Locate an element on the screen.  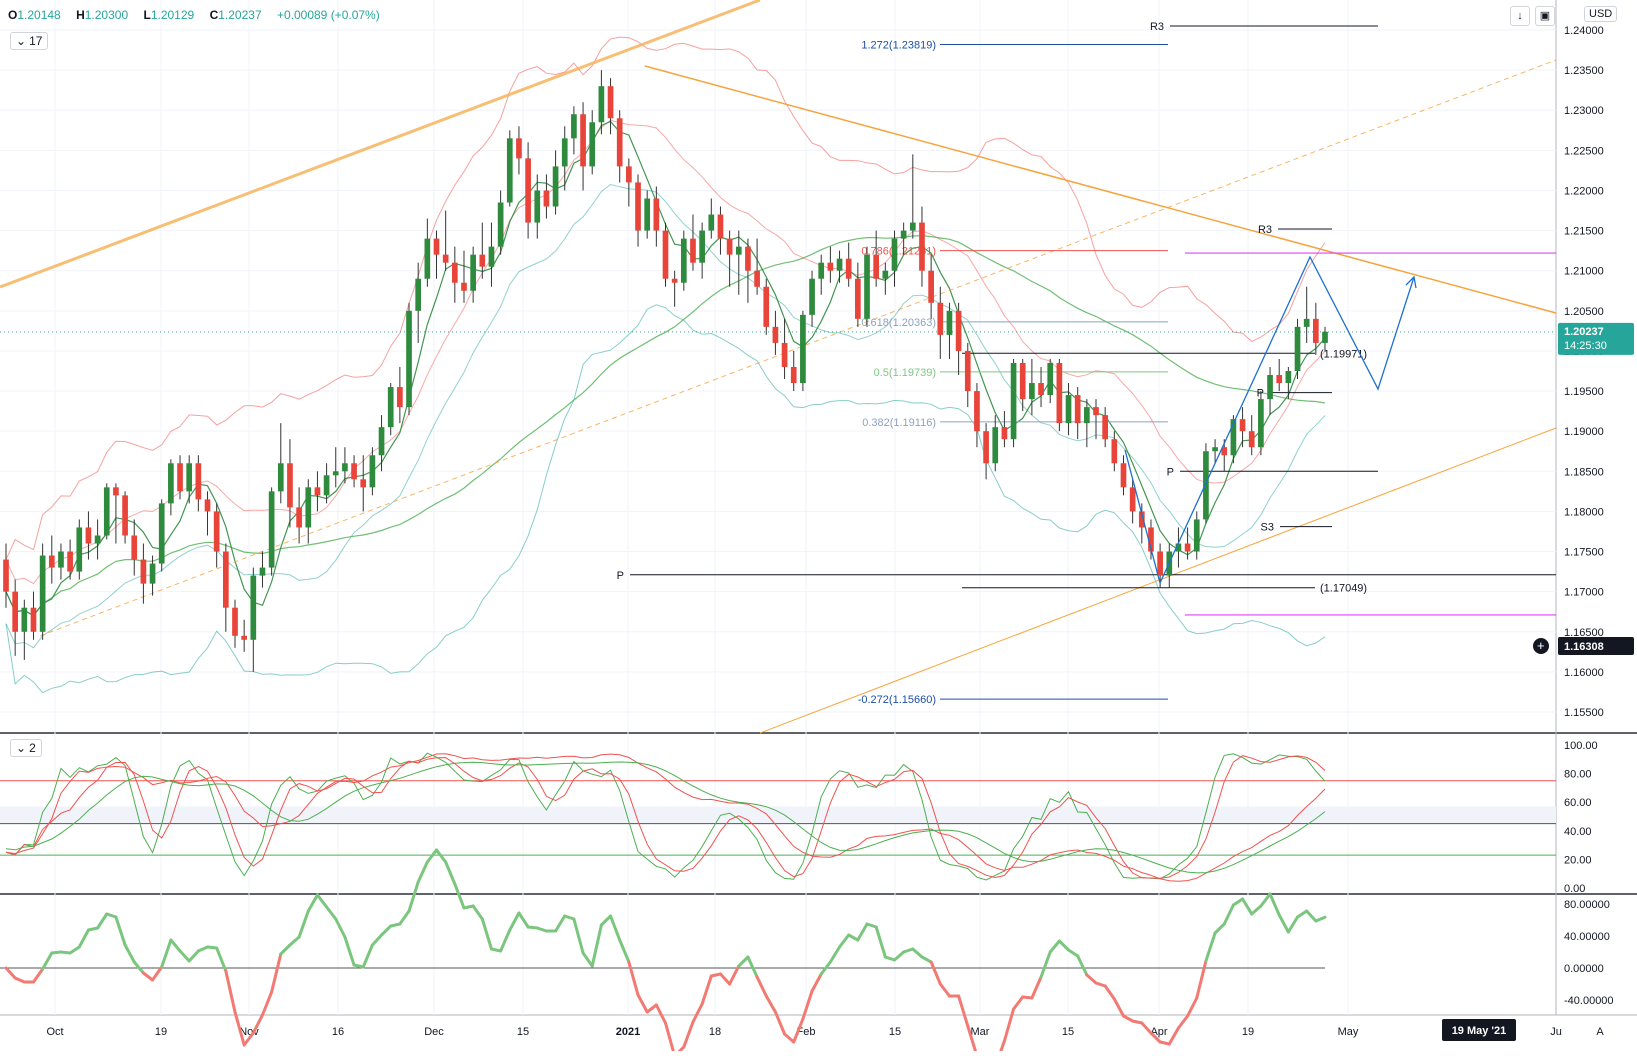
pivot-label: P is located at coordinates (1170, 472).